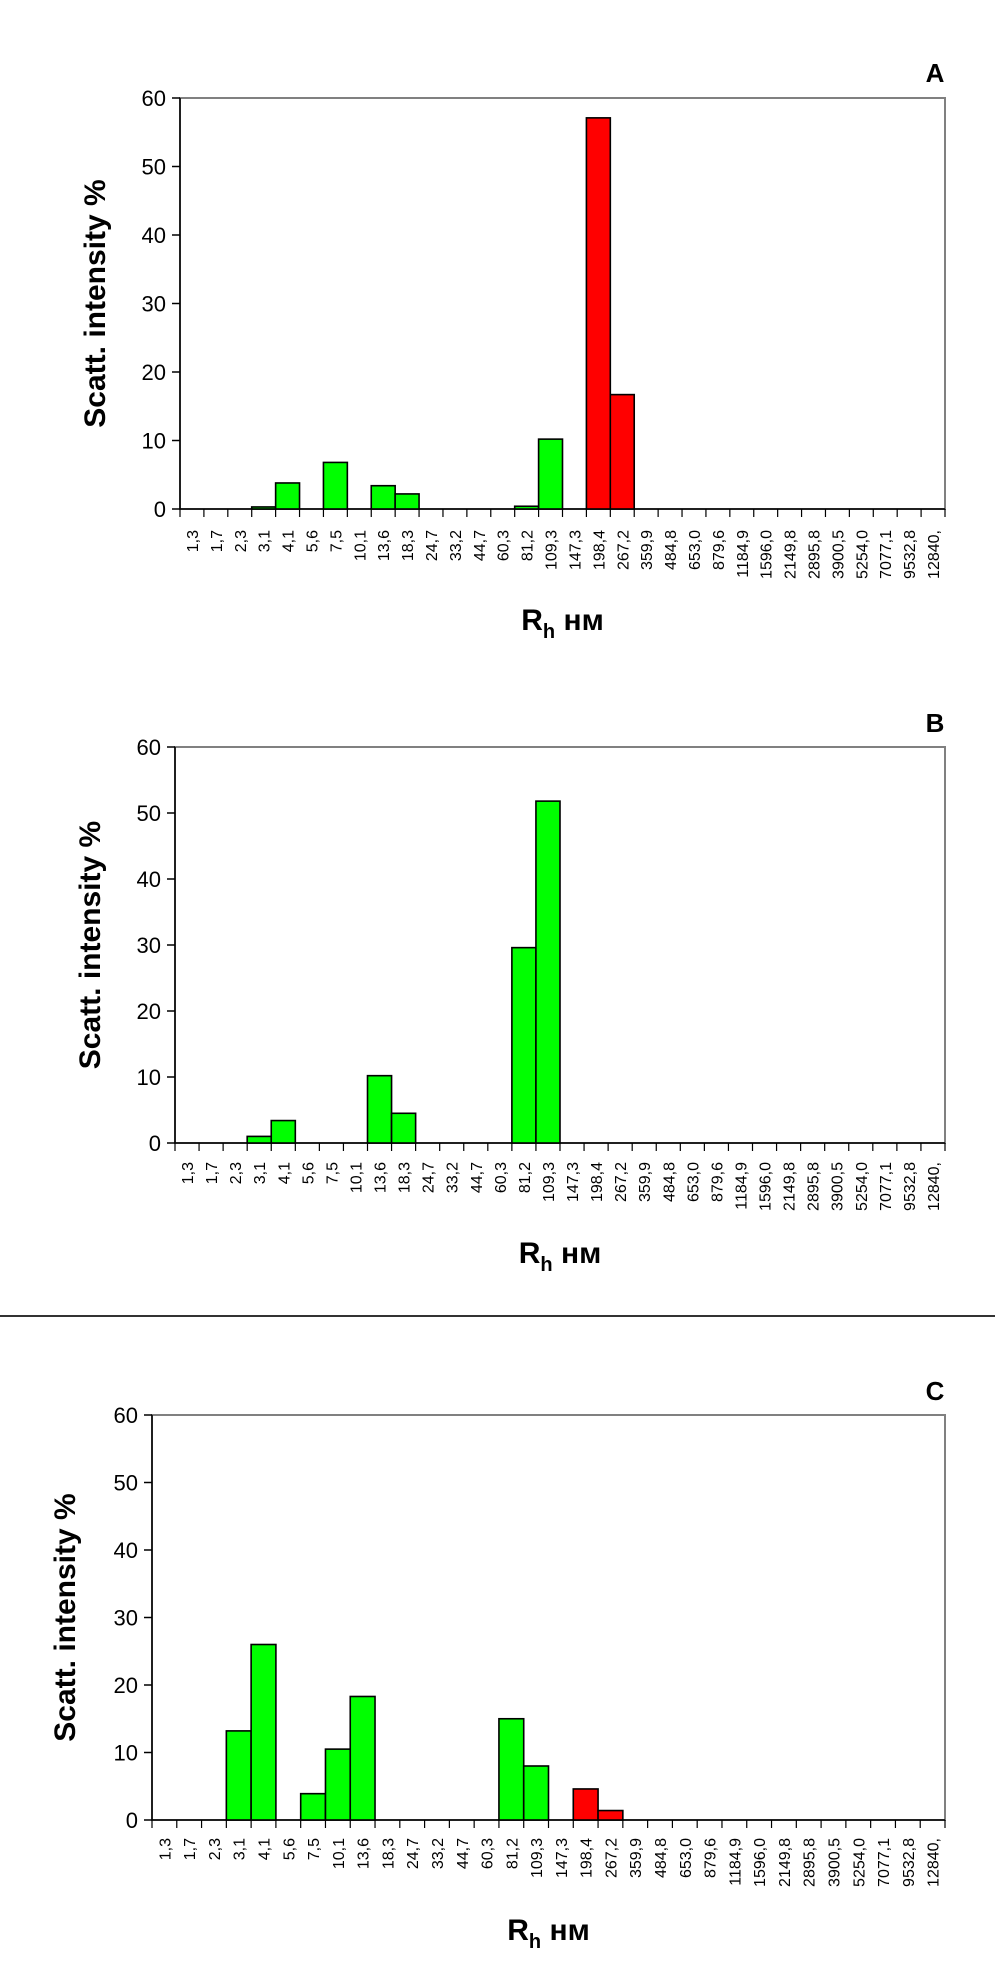 This screenshot has height=1982, width=1000. Describe the element at coordinates (149, 1011) in the screenshot. I see `y-tick-label: 20` at that location.